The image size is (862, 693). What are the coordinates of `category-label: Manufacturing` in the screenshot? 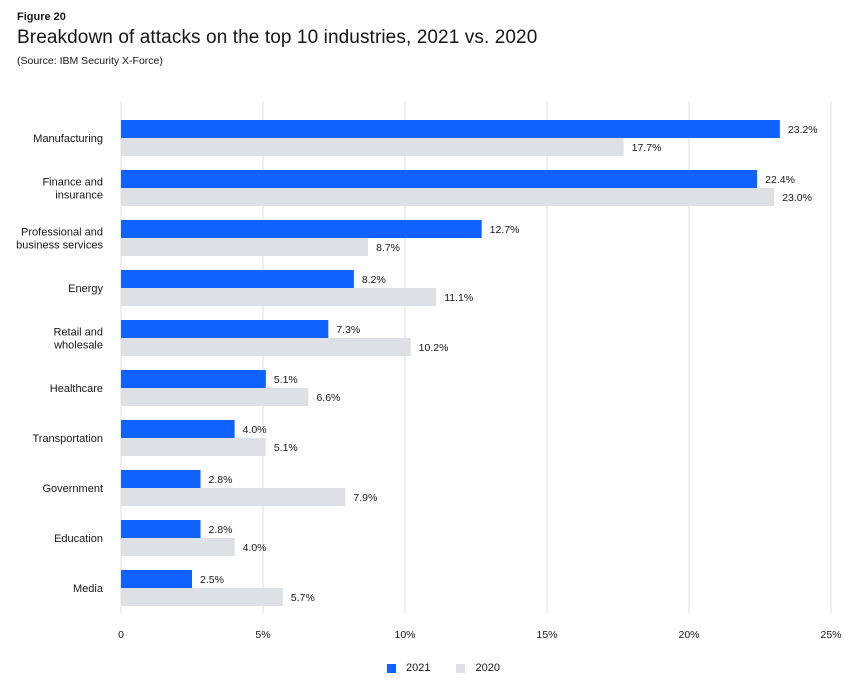 It's located at (68, 139).